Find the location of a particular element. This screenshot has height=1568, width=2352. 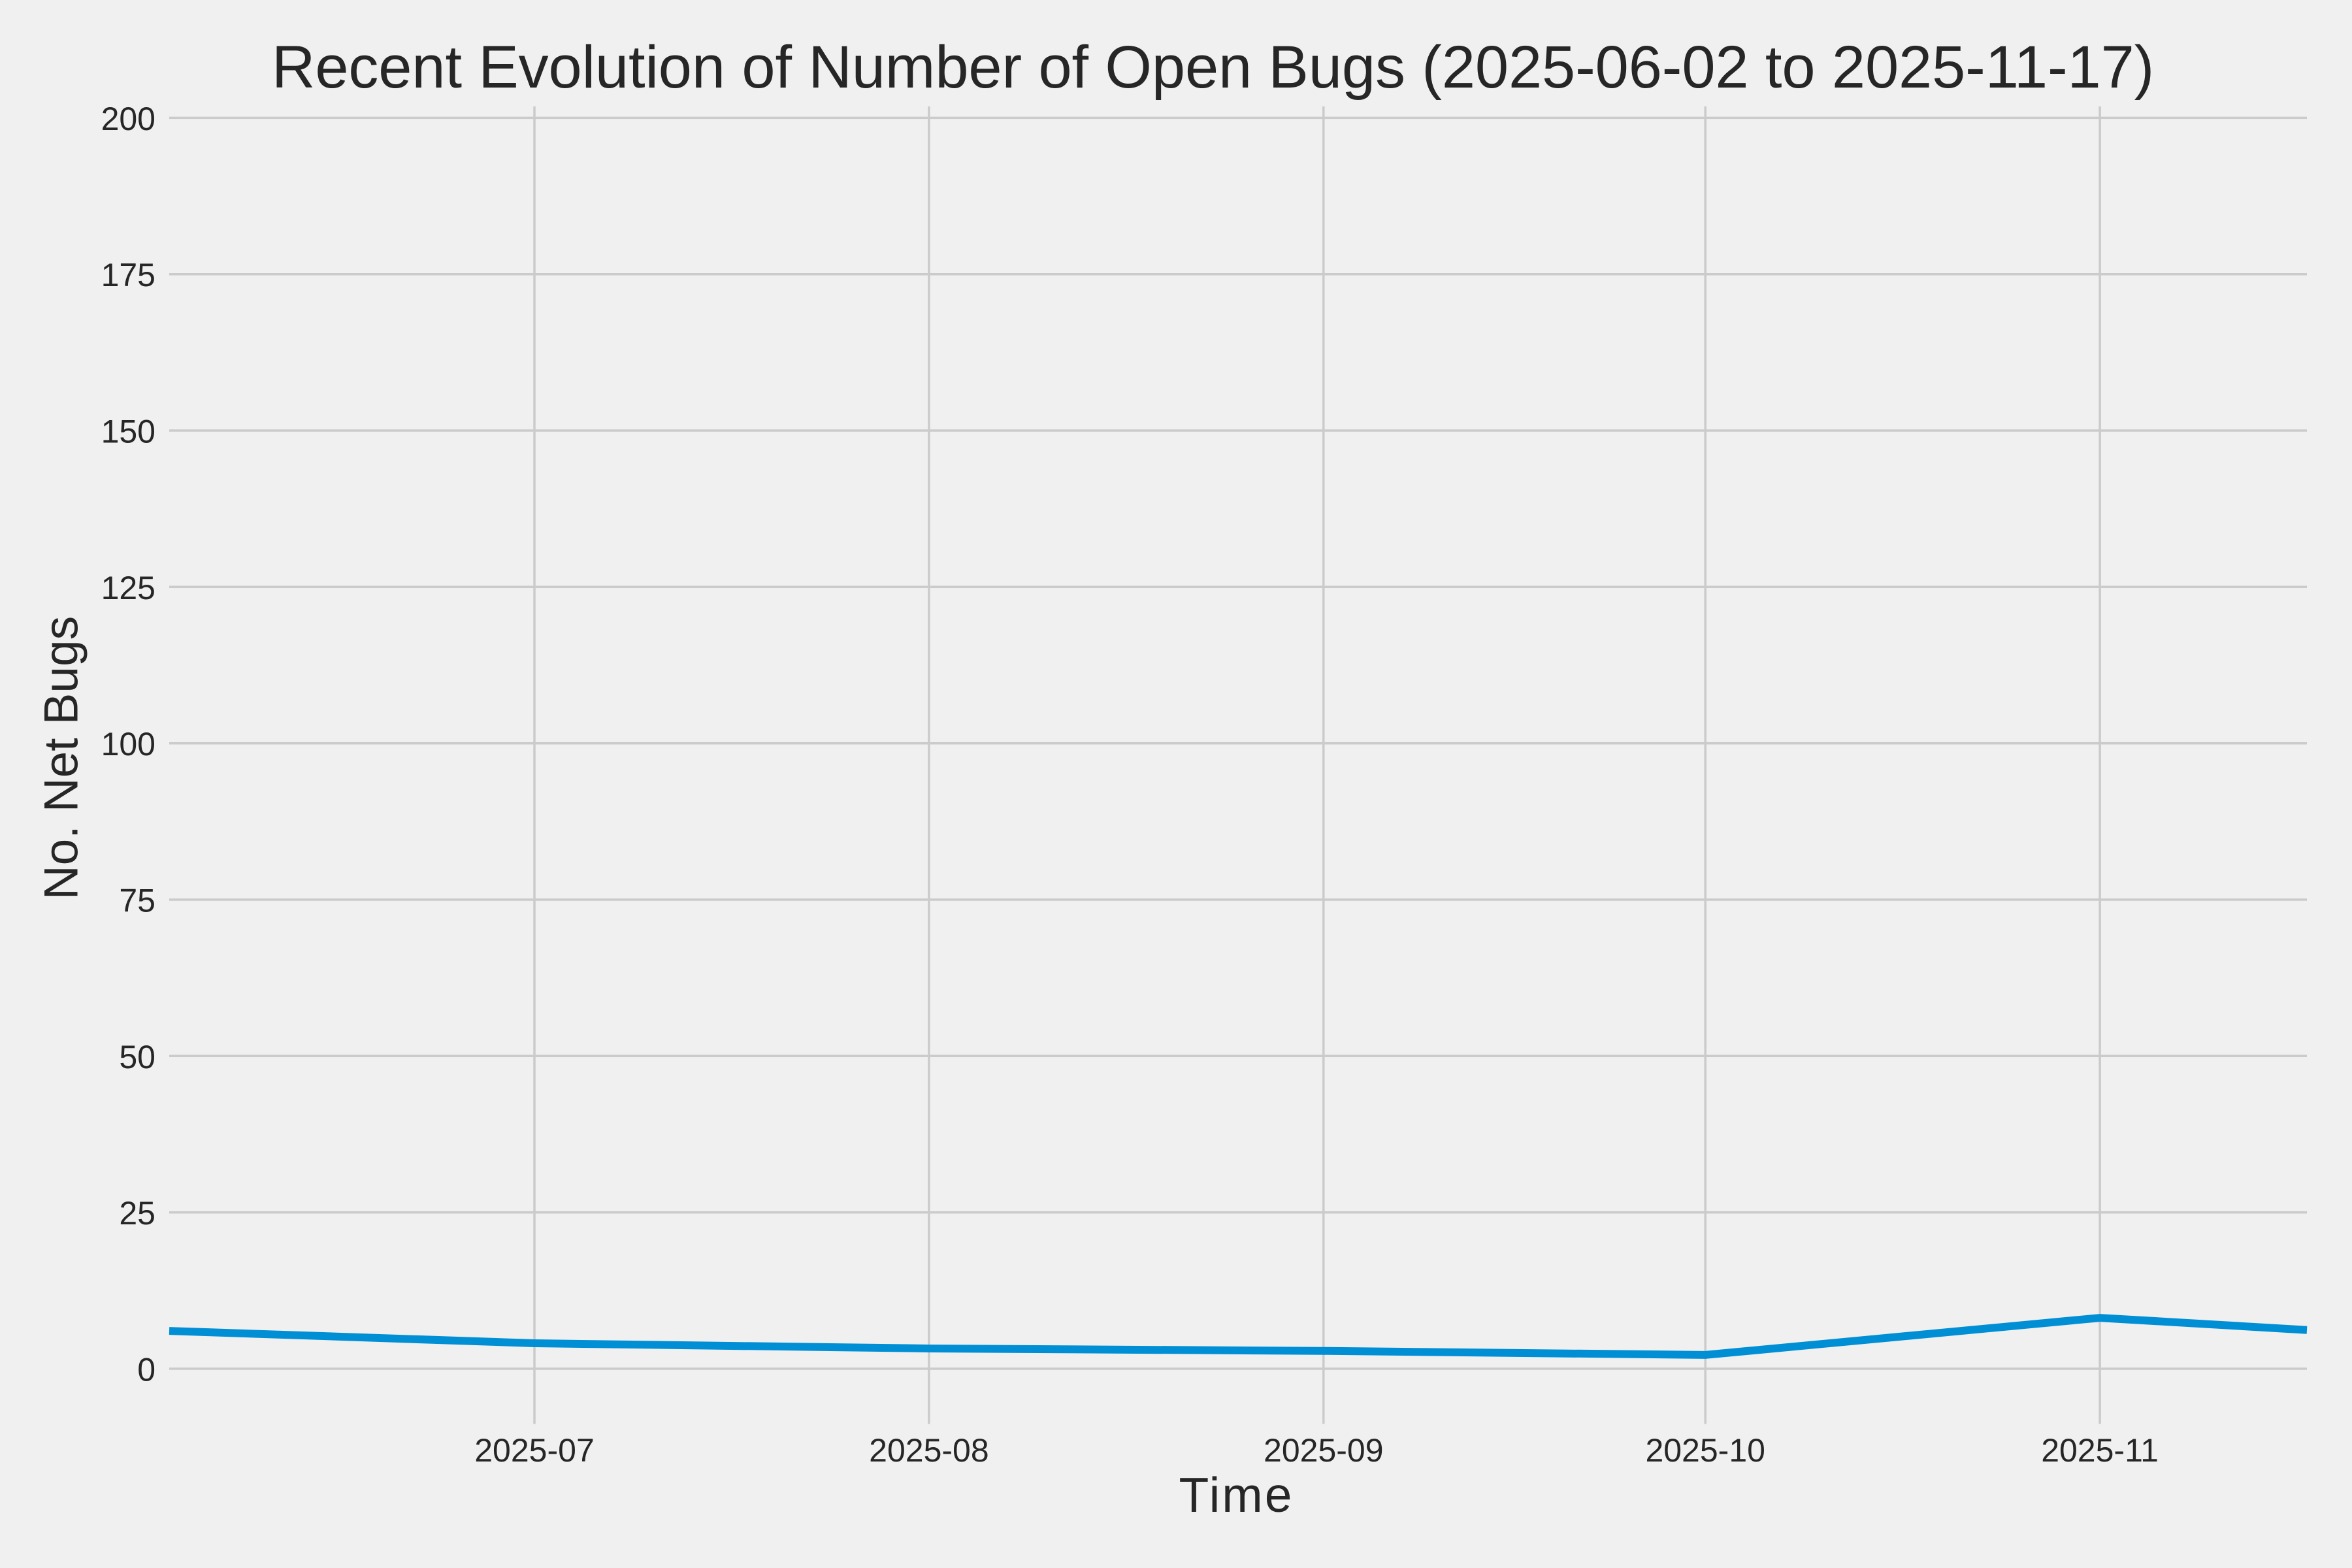

svg-text: 25 is located at coordinates (137, 1213).